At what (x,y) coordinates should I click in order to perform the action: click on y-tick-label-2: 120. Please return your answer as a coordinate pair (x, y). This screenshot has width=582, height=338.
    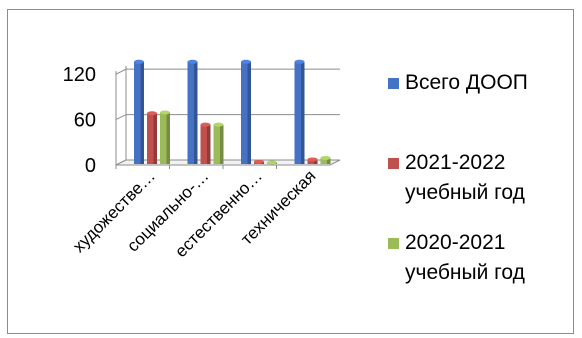
    Looking at the image, I should click on (79, 75).